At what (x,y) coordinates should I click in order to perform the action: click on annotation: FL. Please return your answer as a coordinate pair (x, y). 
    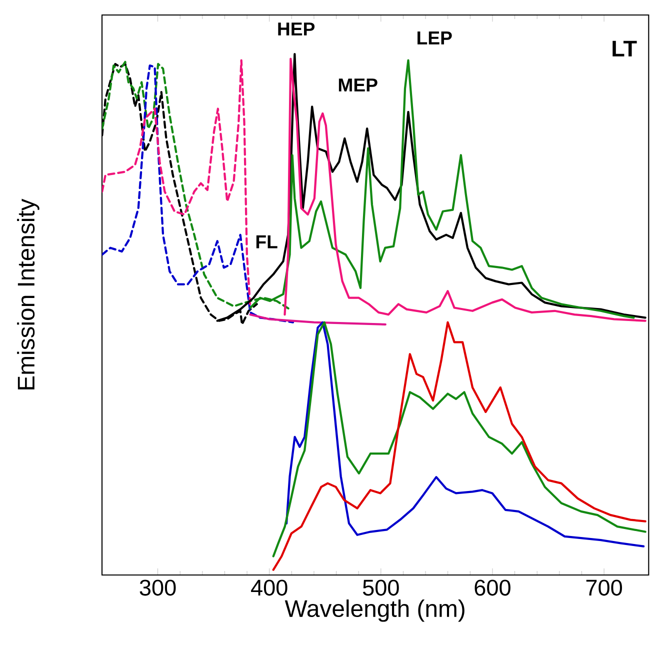
    Looking at the image, I should click on (267, 241).